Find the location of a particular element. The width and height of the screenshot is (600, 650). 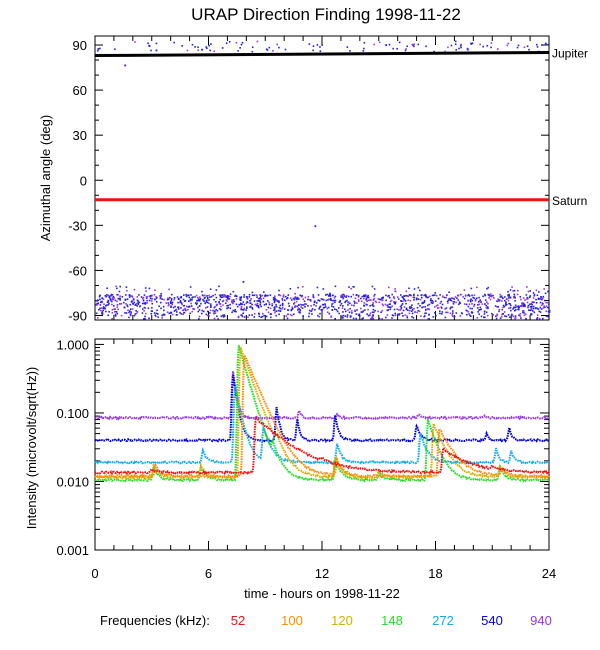

x-tick-label: 12 is located at coordinates (322, 573).